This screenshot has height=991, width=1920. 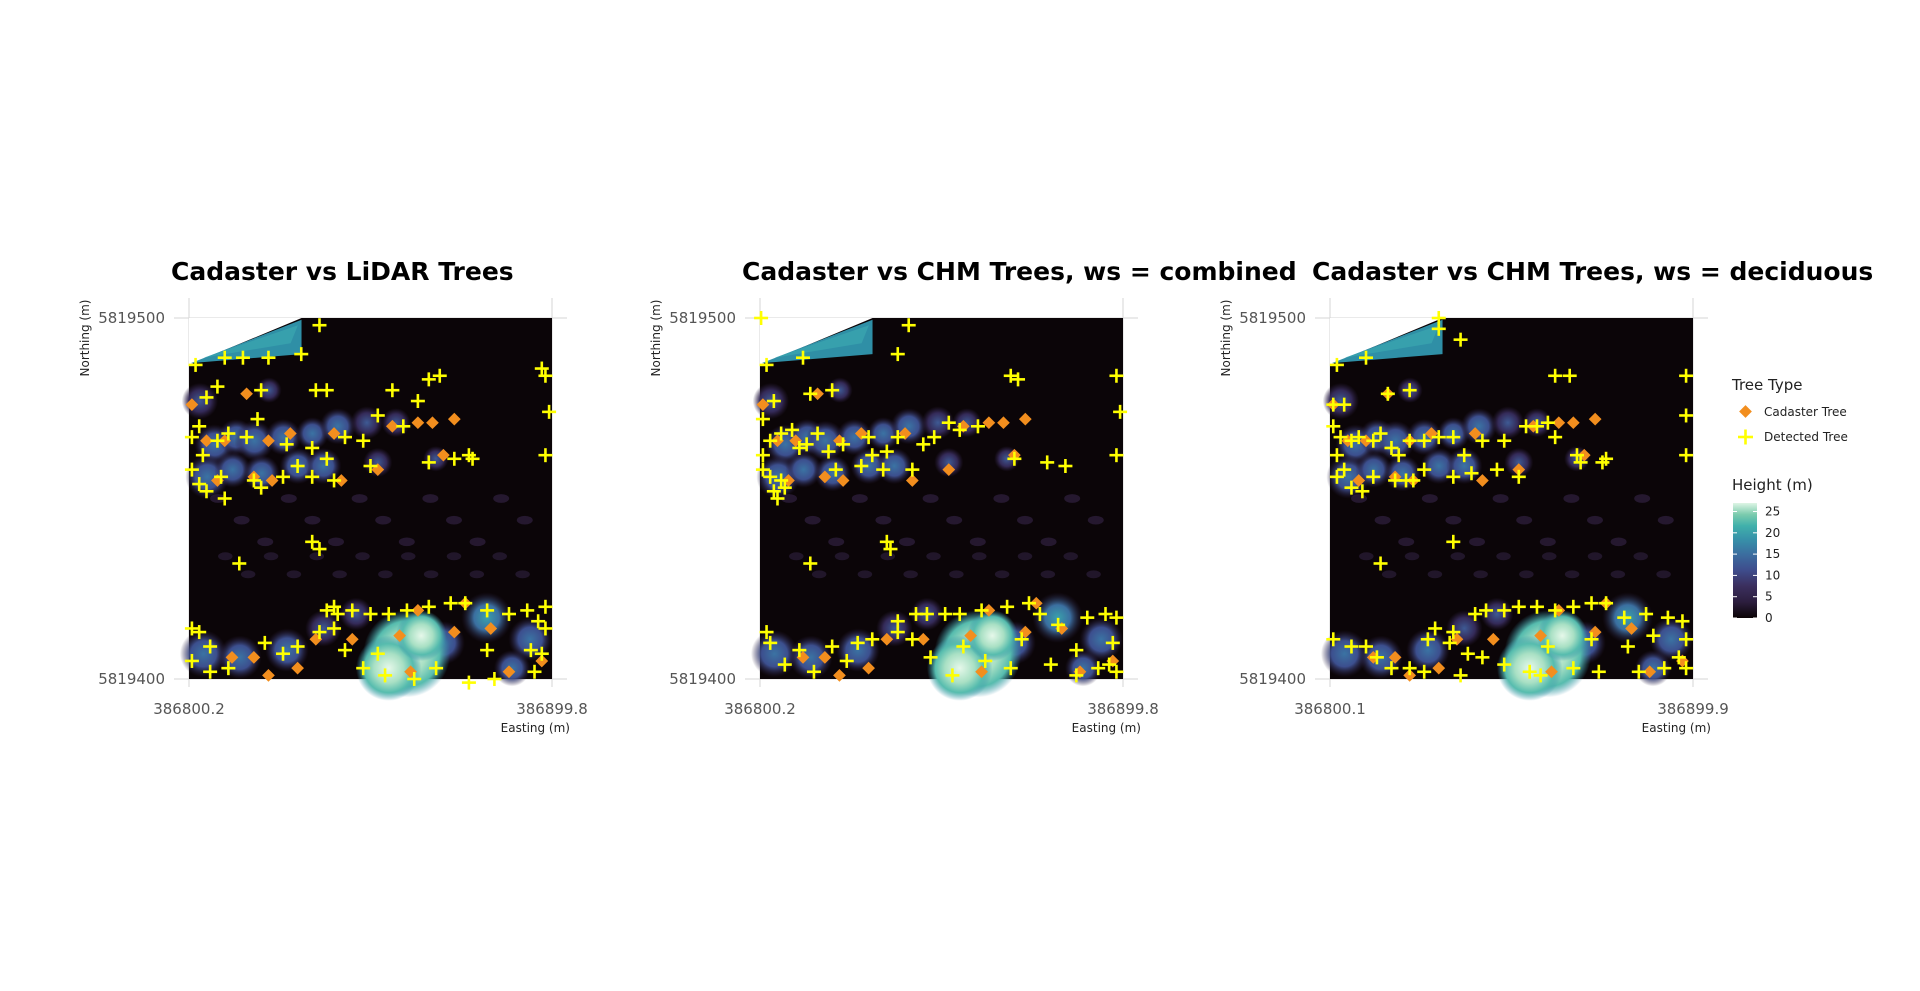 What do you see at coordinates (1766, 385) in the screenshot?
I see `legend-tree-type-title: Tree Type` at bounding box center [1766, 385].